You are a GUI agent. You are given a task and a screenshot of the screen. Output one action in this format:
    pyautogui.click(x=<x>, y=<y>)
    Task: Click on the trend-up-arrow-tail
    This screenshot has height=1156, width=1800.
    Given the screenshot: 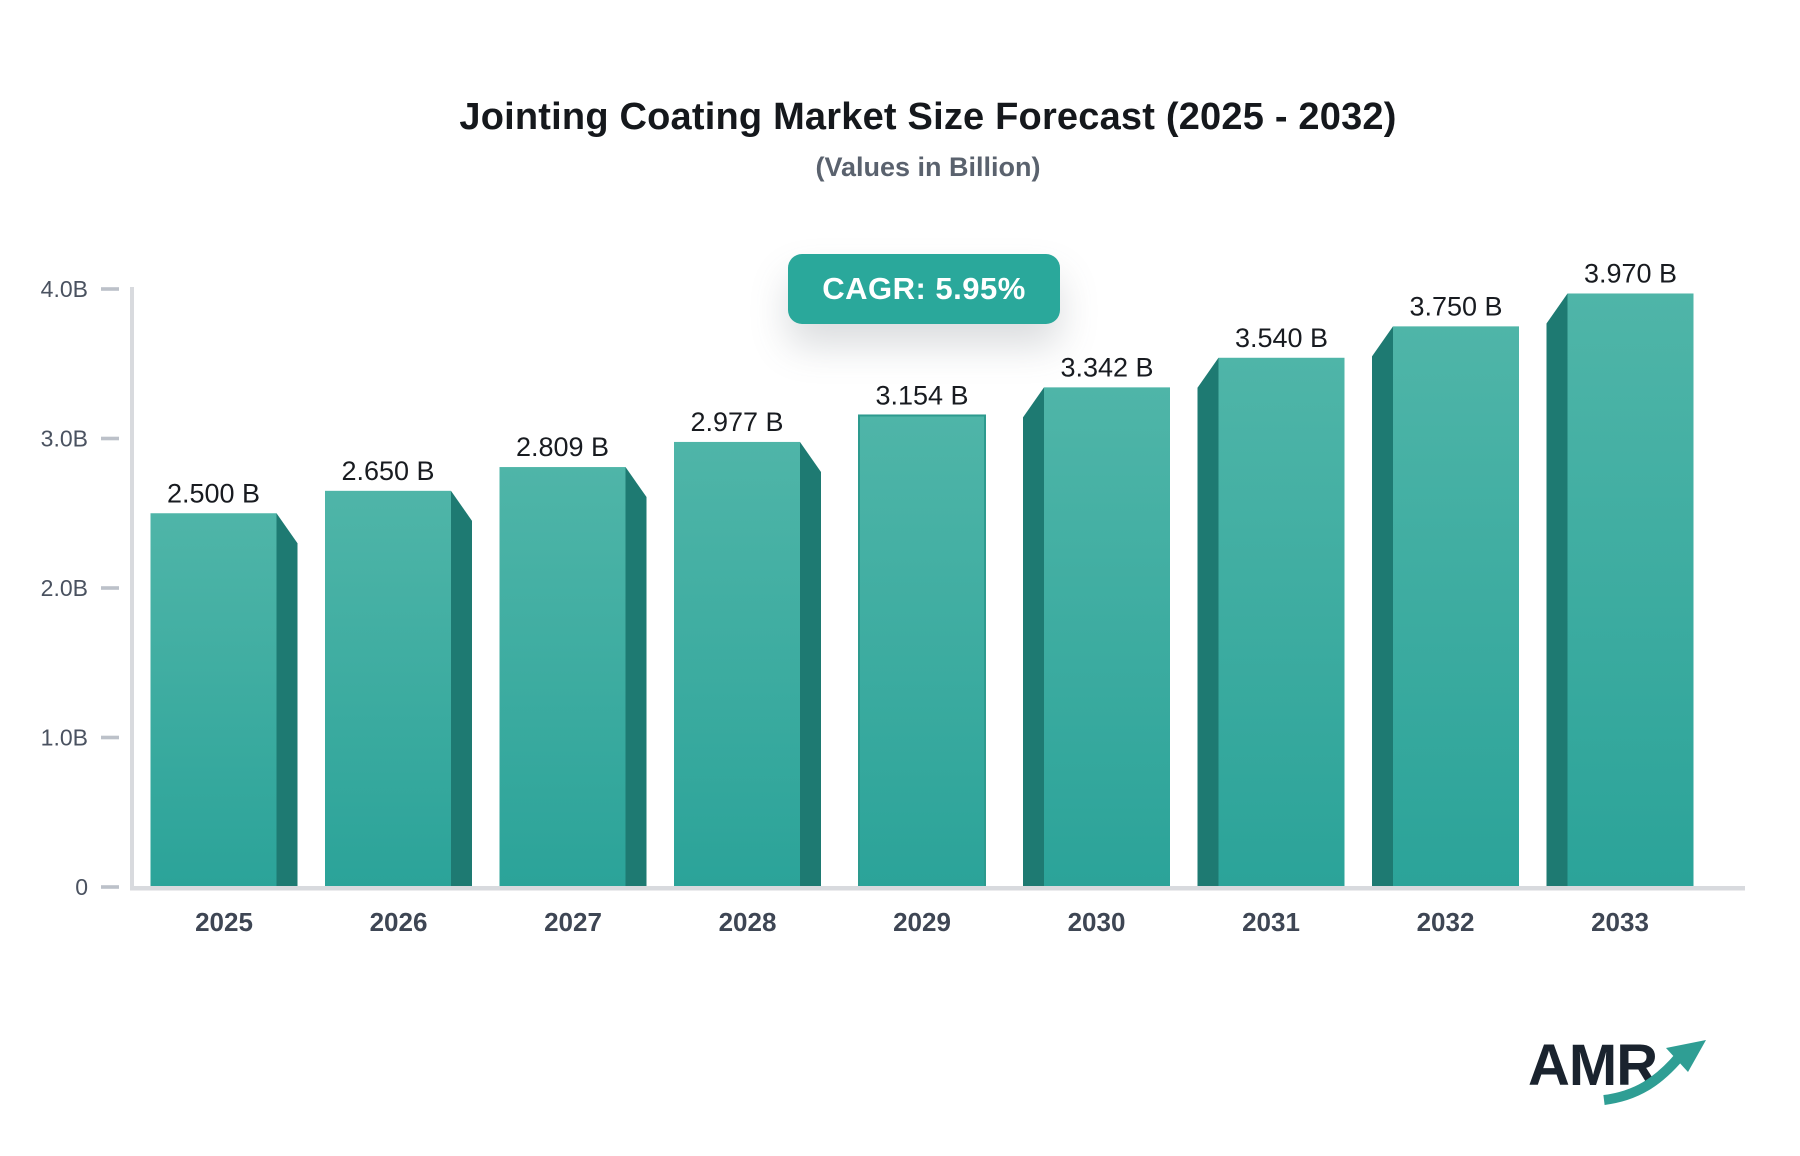 What is the action you would take?
    pyautogui.click(x=1643, y=1078)
    